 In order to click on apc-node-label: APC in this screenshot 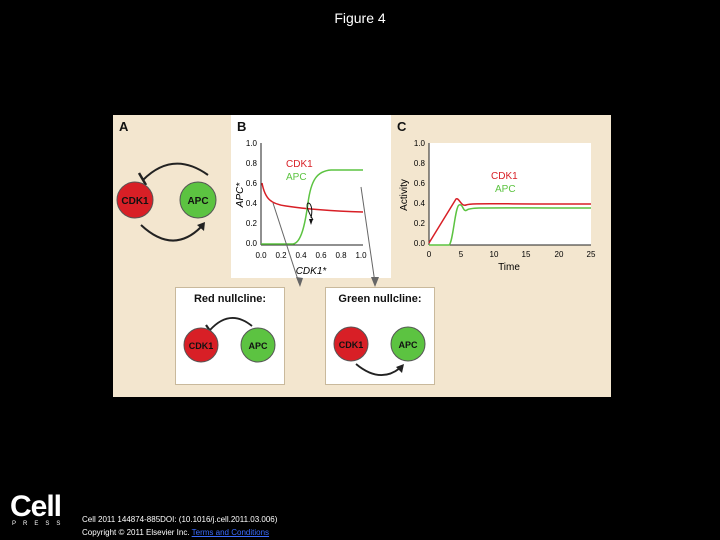, I will do `click(197, 201)`.